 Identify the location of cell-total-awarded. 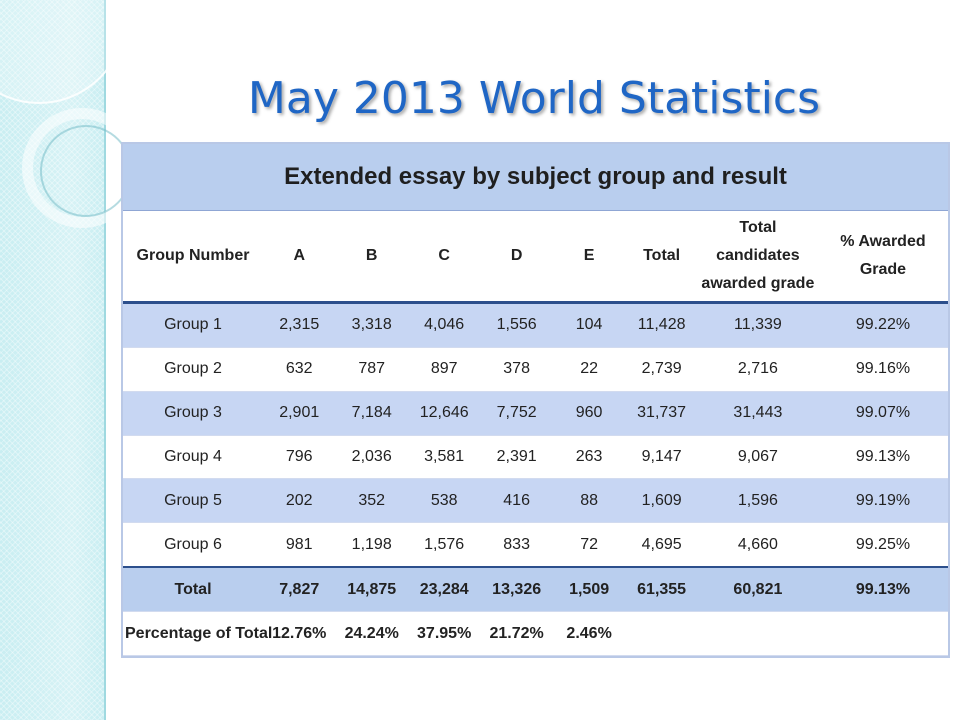
(757, 633).